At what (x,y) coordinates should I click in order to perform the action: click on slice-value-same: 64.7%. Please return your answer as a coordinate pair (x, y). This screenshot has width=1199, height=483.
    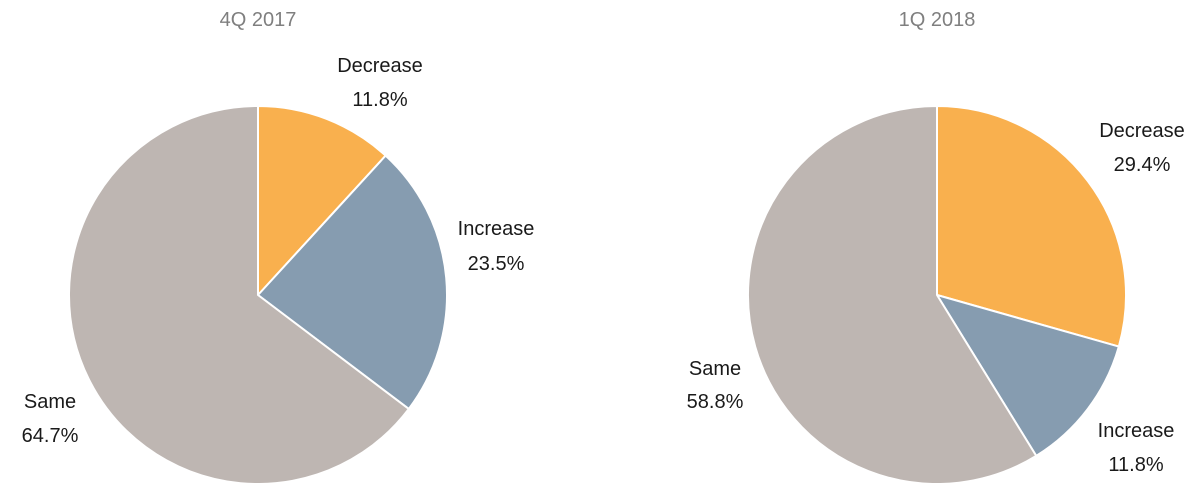
    Looking at the image, I should click on (50, 436).